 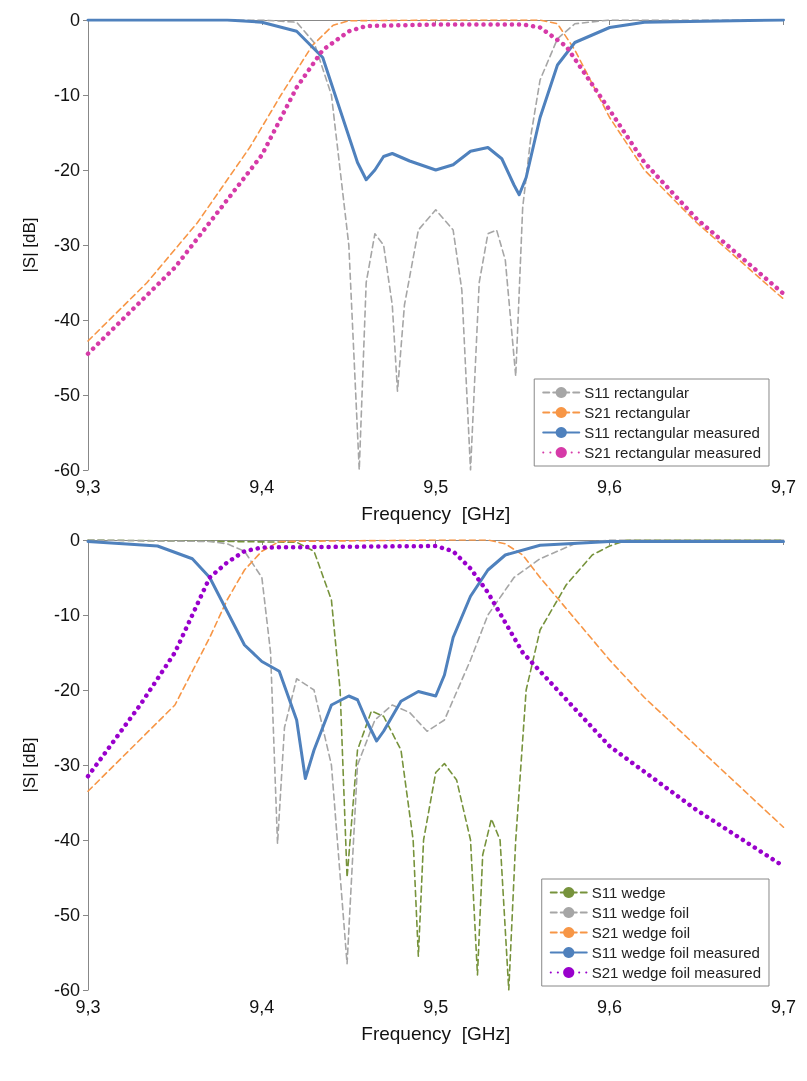 What do you see at coordinates (672, 432) in the screenshot?
I see `legend-label: S11 rectangular measured` at bounding box center [672, 432].